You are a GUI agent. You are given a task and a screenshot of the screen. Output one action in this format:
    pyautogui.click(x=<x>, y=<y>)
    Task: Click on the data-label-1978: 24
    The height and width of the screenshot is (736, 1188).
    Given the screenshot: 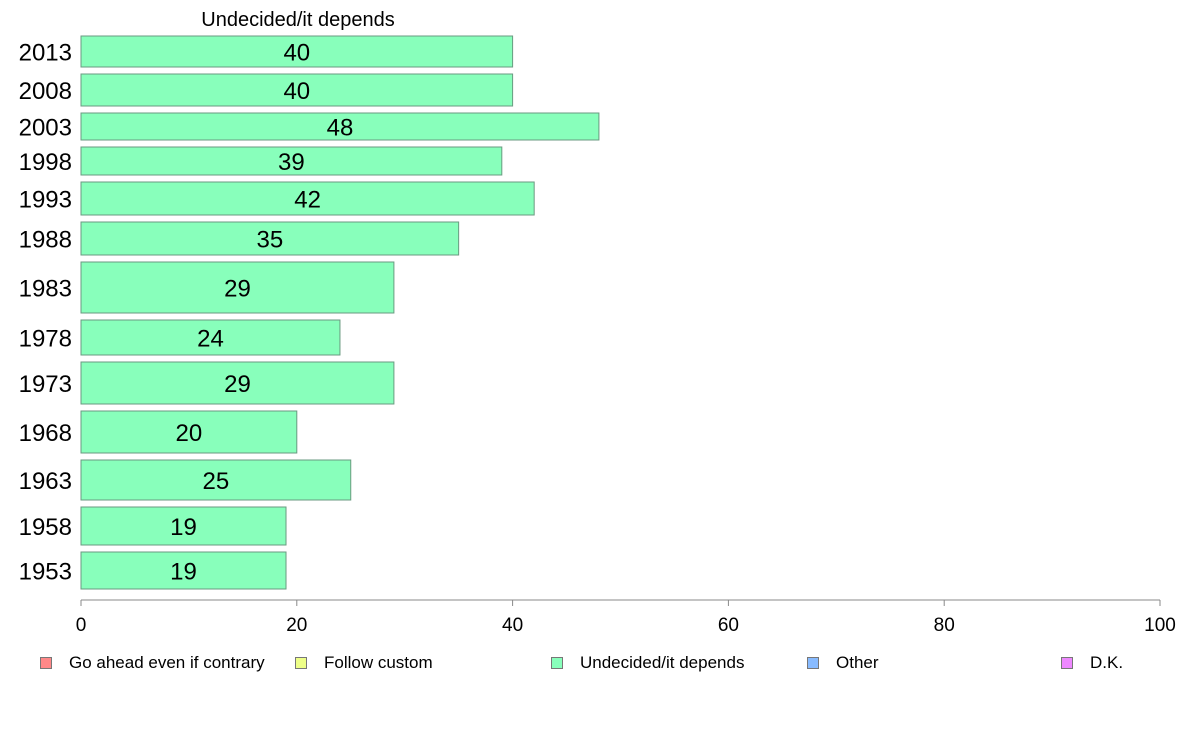 What is the action you would take?
    pyautogui.click(x=210, y=339)
    